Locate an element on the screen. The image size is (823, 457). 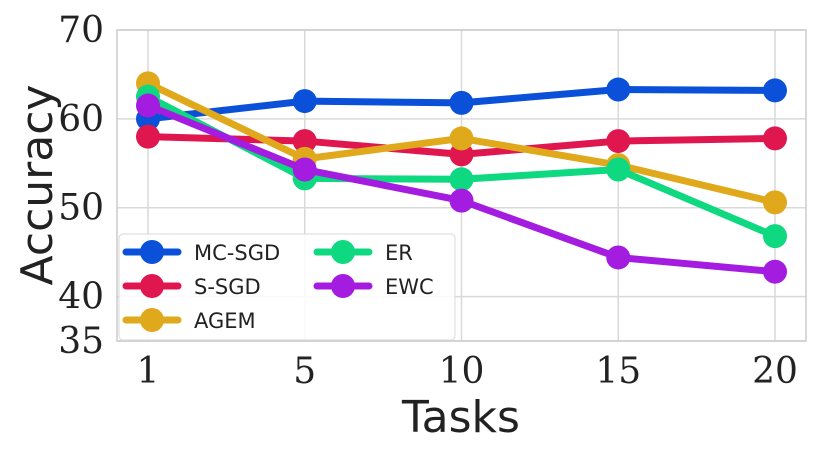
legend: MC-SGD S-SGD AGEM ER EWC is located at coordinates (287, 287).